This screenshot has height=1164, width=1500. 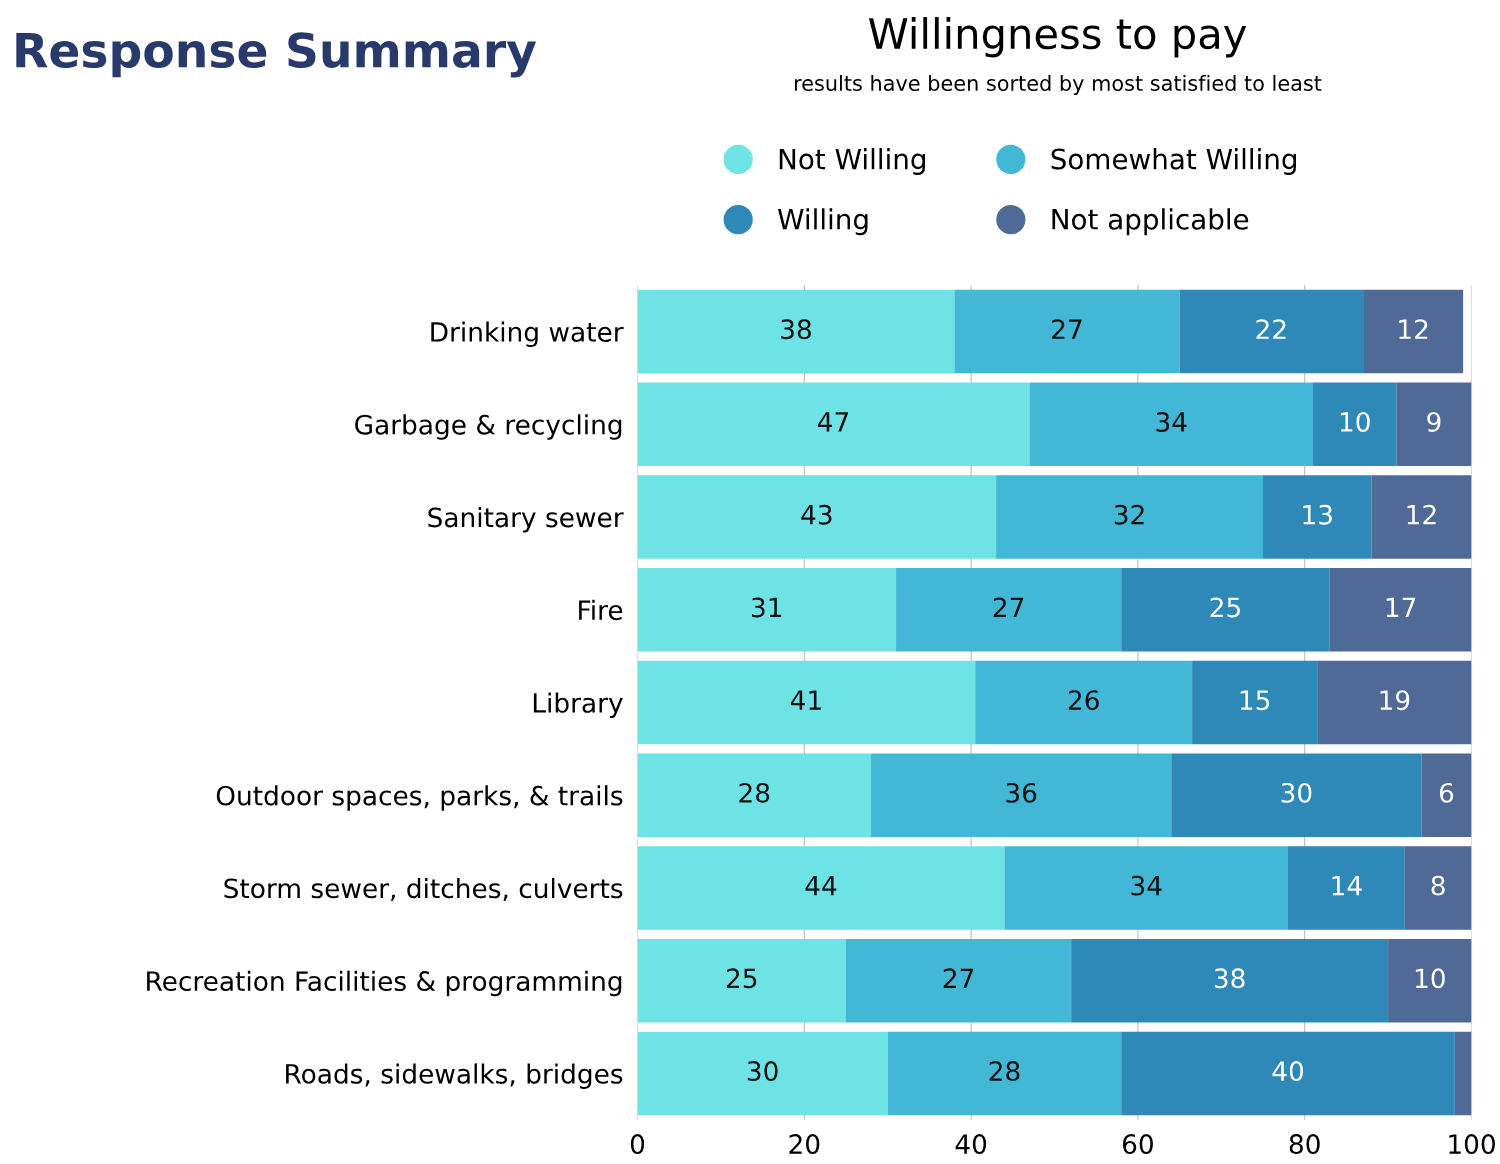 I want to click on y-tick-label: Garbage & recycling, so click(x=488, y=427).